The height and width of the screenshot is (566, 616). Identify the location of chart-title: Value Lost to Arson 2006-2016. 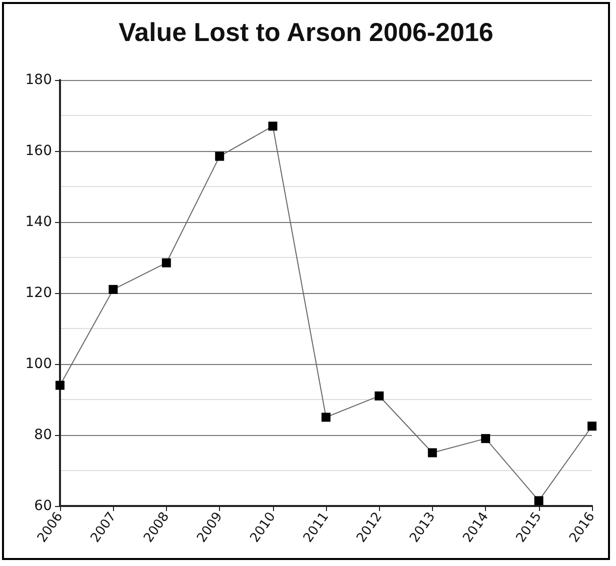
(306, 32).